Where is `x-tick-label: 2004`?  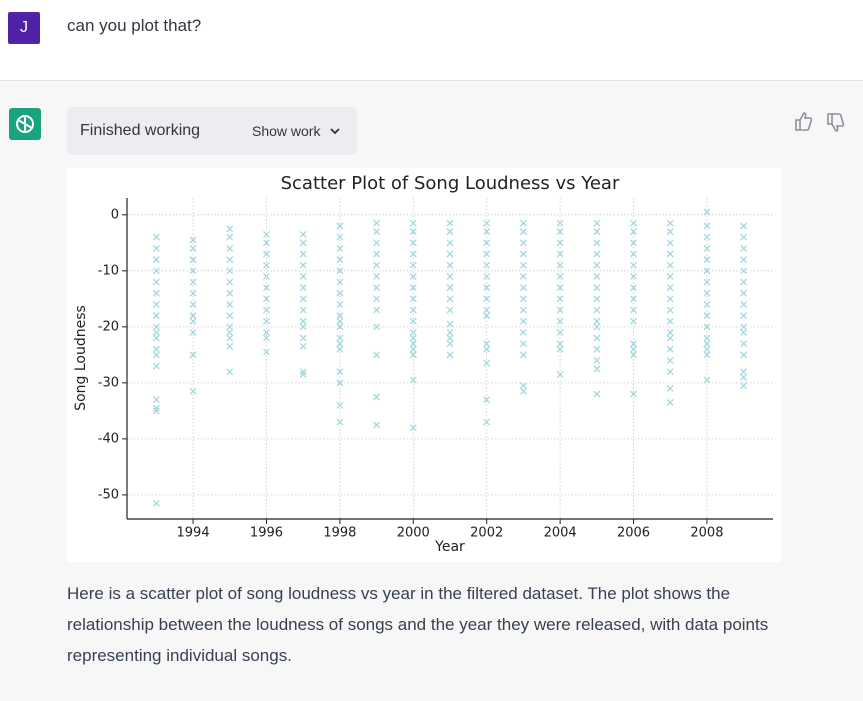 x-tick-label: 2004 is located at coordinates (560, 533).